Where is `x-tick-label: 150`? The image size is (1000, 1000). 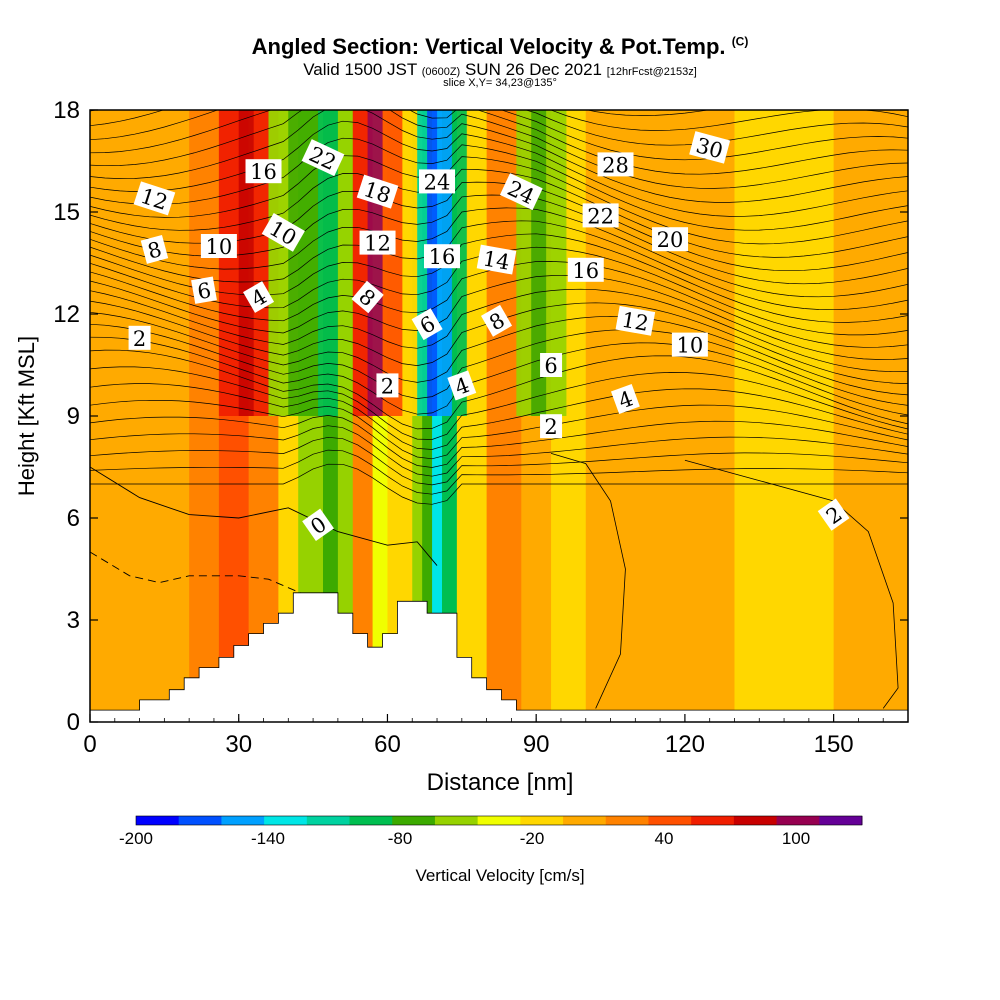
x-tick-label: 150 is located at coordinates (834, 744).